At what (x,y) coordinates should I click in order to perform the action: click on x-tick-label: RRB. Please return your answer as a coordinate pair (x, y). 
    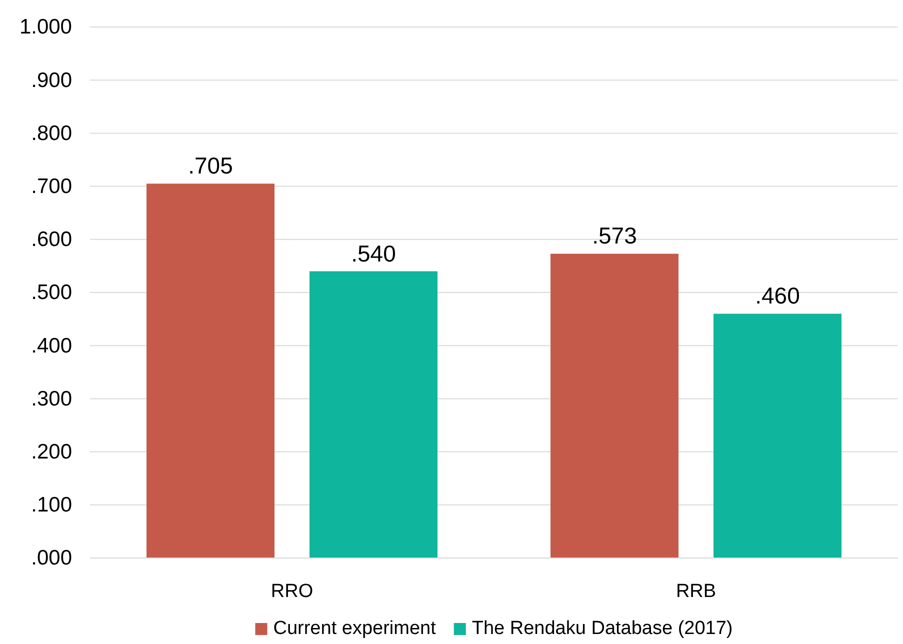
    Looking at the image, I should click on (696, 591).